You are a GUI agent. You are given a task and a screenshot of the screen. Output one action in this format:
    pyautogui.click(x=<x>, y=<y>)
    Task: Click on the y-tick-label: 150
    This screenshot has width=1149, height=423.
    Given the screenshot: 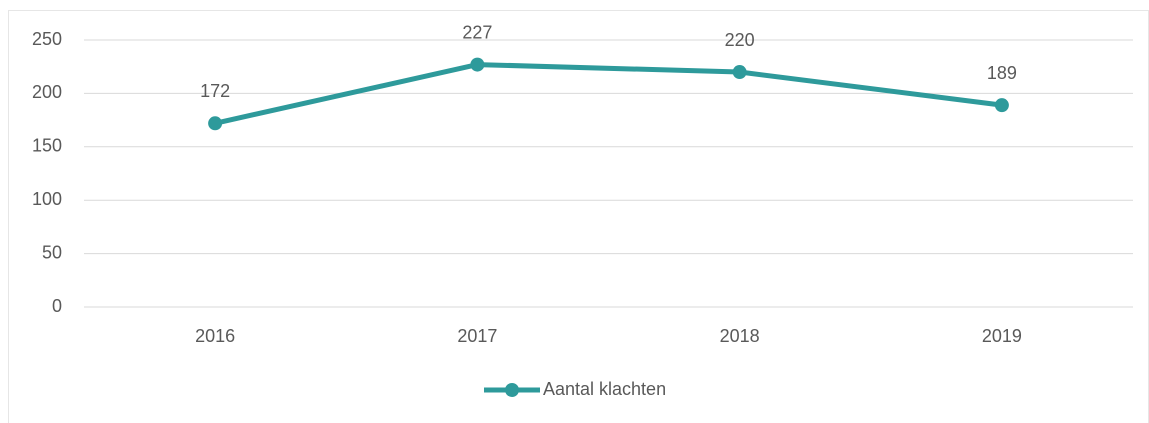 What is the action you would take?
    pyautogui.click(x=47, y=146)
    